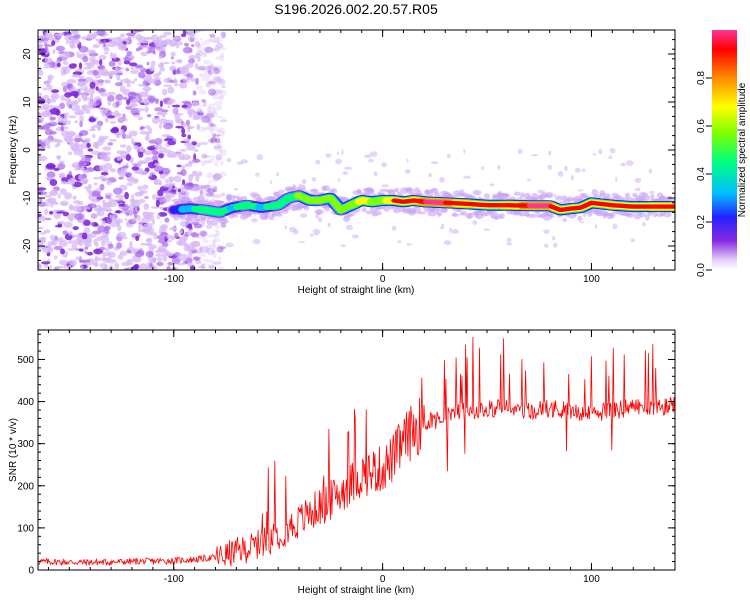 This screenshot has height=600, width=750. What do you see at coordinates (383, 279) in the screenshot?
I see `spectrogram-x-tick-label: 0` at bounding box center [383, 279].